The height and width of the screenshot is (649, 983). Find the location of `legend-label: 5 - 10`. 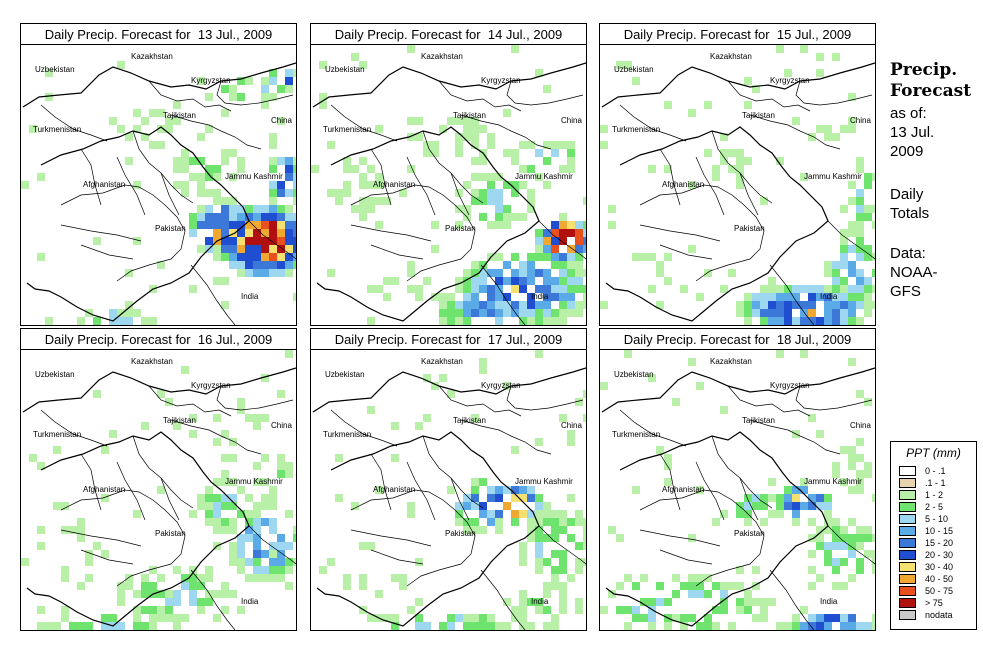

legend-label: 5 - 10 is located at coordinates (937, 519).